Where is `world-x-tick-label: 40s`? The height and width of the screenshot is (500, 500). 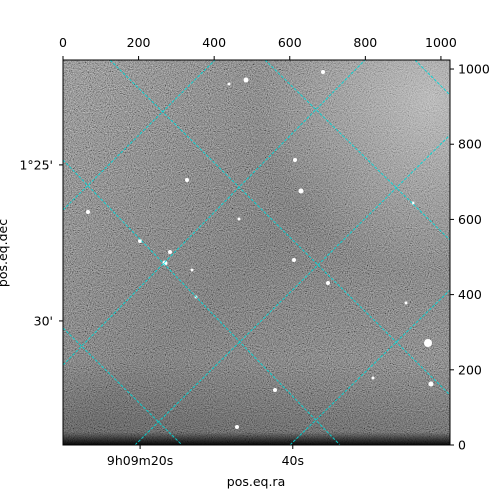 world-x-tick-label: 40s is located at coordinates (293, 460).